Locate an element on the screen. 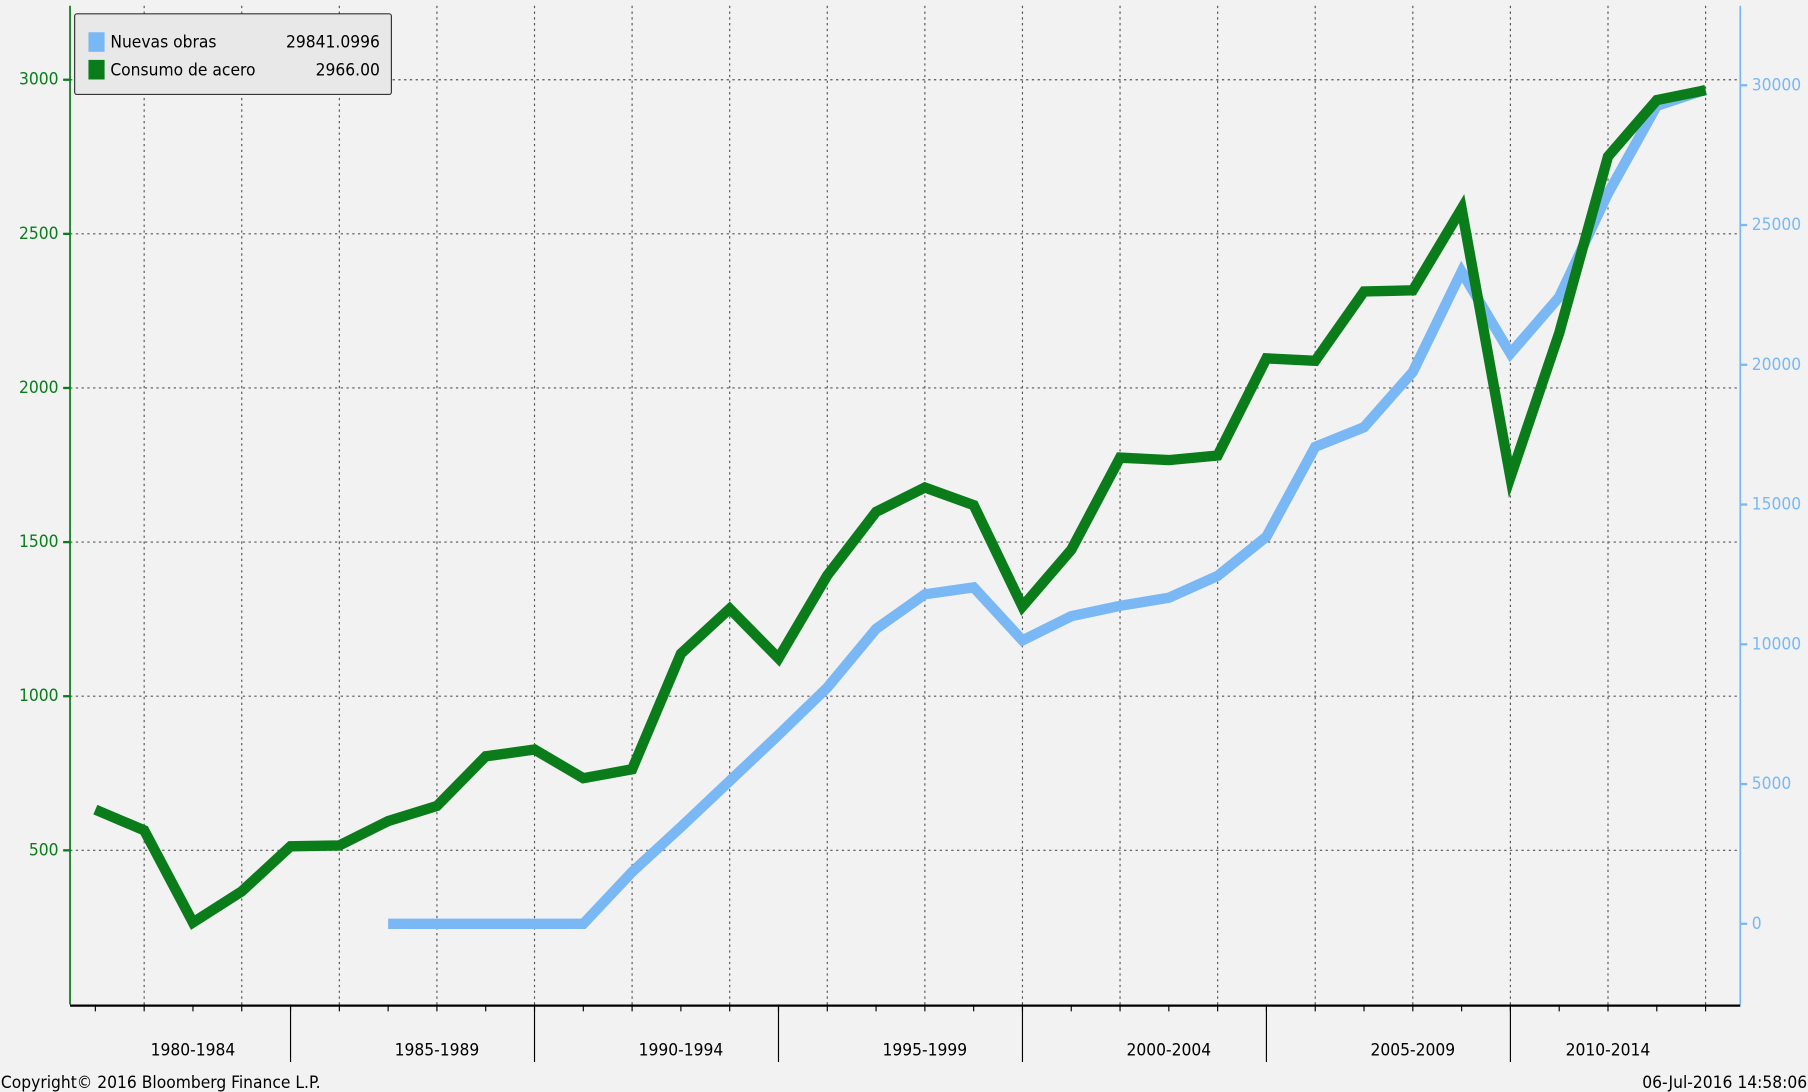  footer-left: Copyright© 2016 Bloomberg Finance L.P. is located at coordinates (161, 1082).